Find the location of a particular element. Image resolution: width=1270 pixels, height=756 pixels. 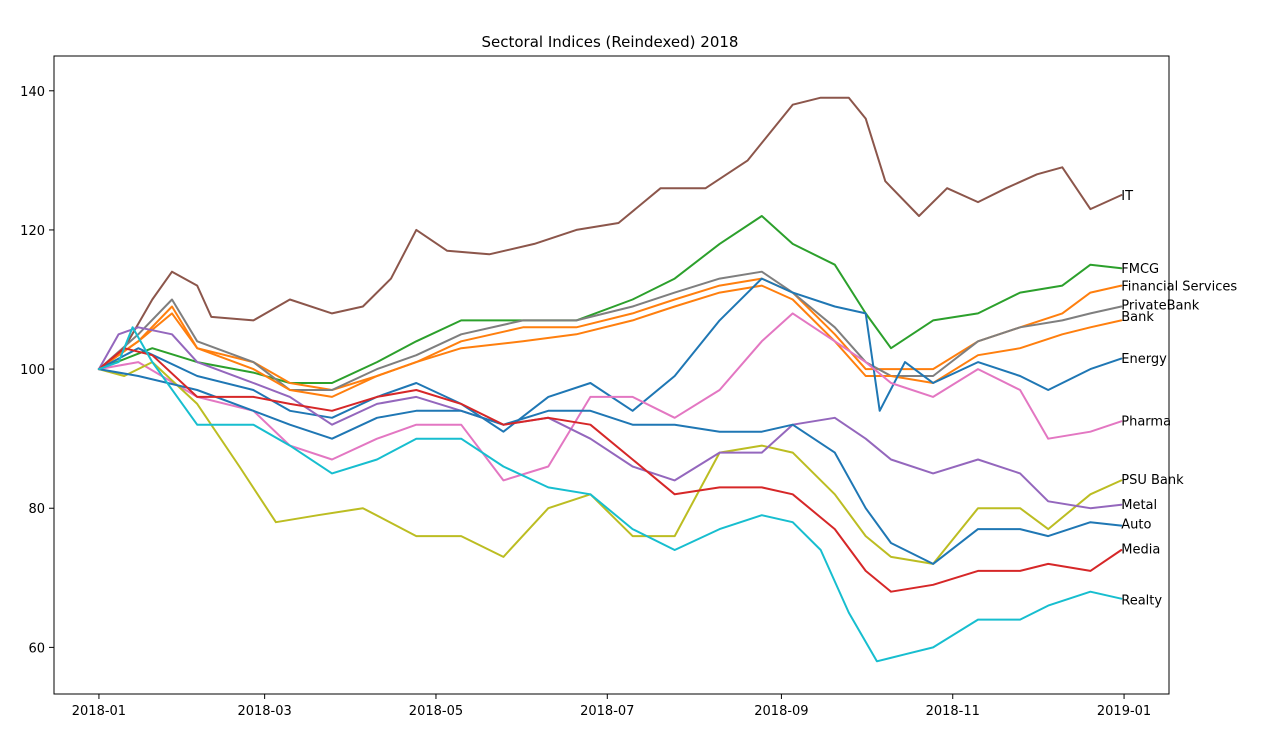

series-line-privatebank is located at coordinates (610, 330).